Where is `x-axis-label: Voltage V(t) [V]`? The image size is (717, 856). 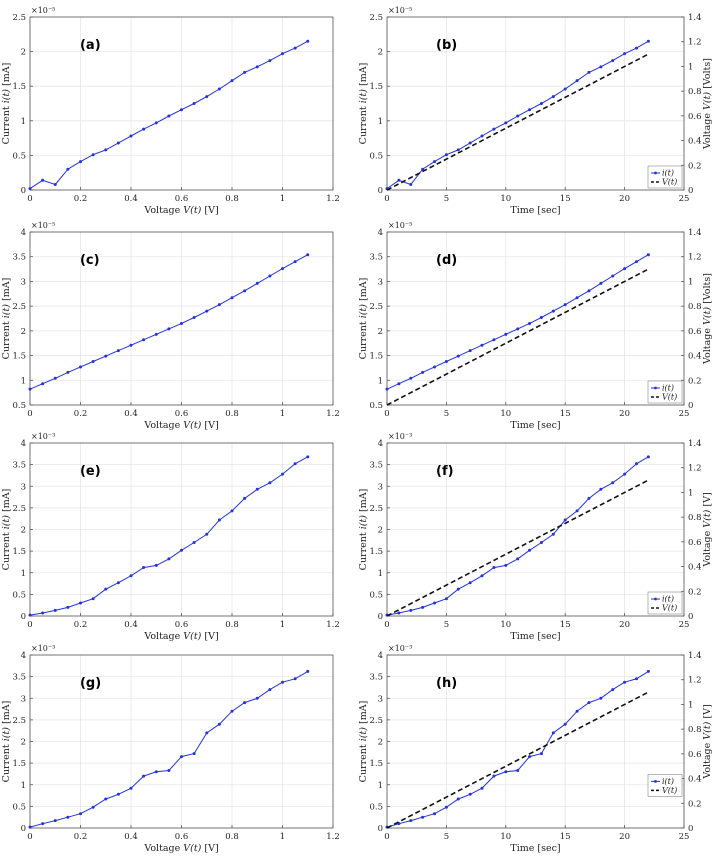 x-axis-label: Voltage V(t) [V] is located at coordinates (180, 636).